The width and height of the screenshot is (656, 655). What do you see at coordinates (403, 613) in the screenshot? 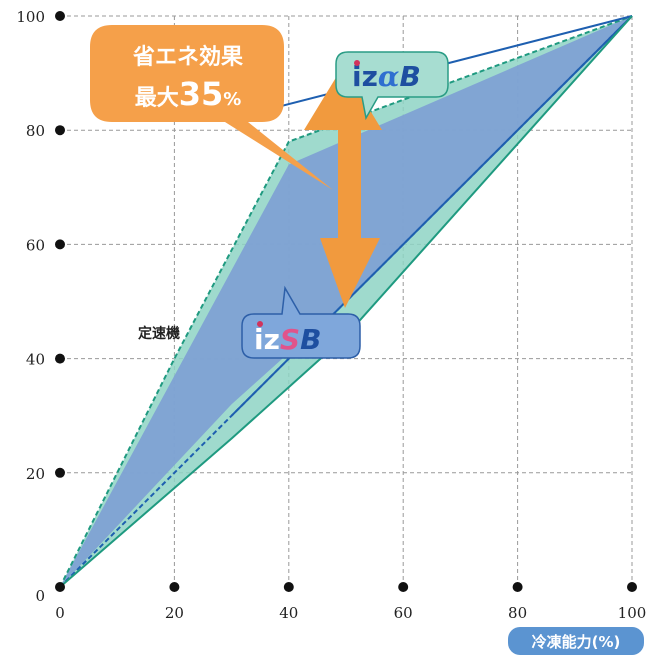
I see `x-tick-label-60: 60` at bounding box center [403, 613].